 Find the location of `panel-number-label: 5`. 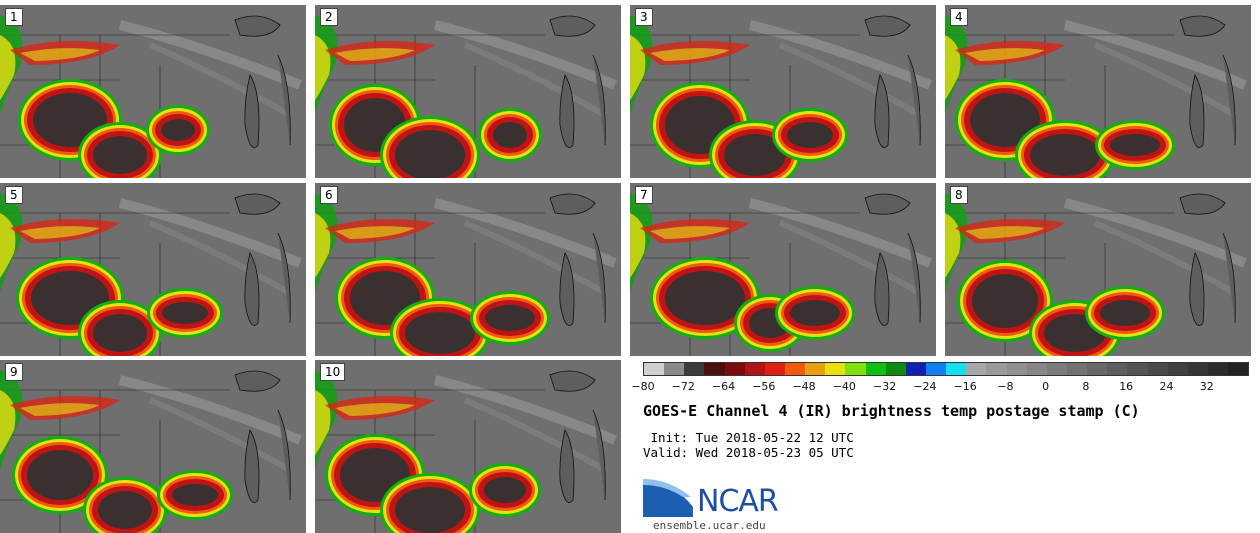

panel-number-label: 5 is located at coordinates (14, 195).